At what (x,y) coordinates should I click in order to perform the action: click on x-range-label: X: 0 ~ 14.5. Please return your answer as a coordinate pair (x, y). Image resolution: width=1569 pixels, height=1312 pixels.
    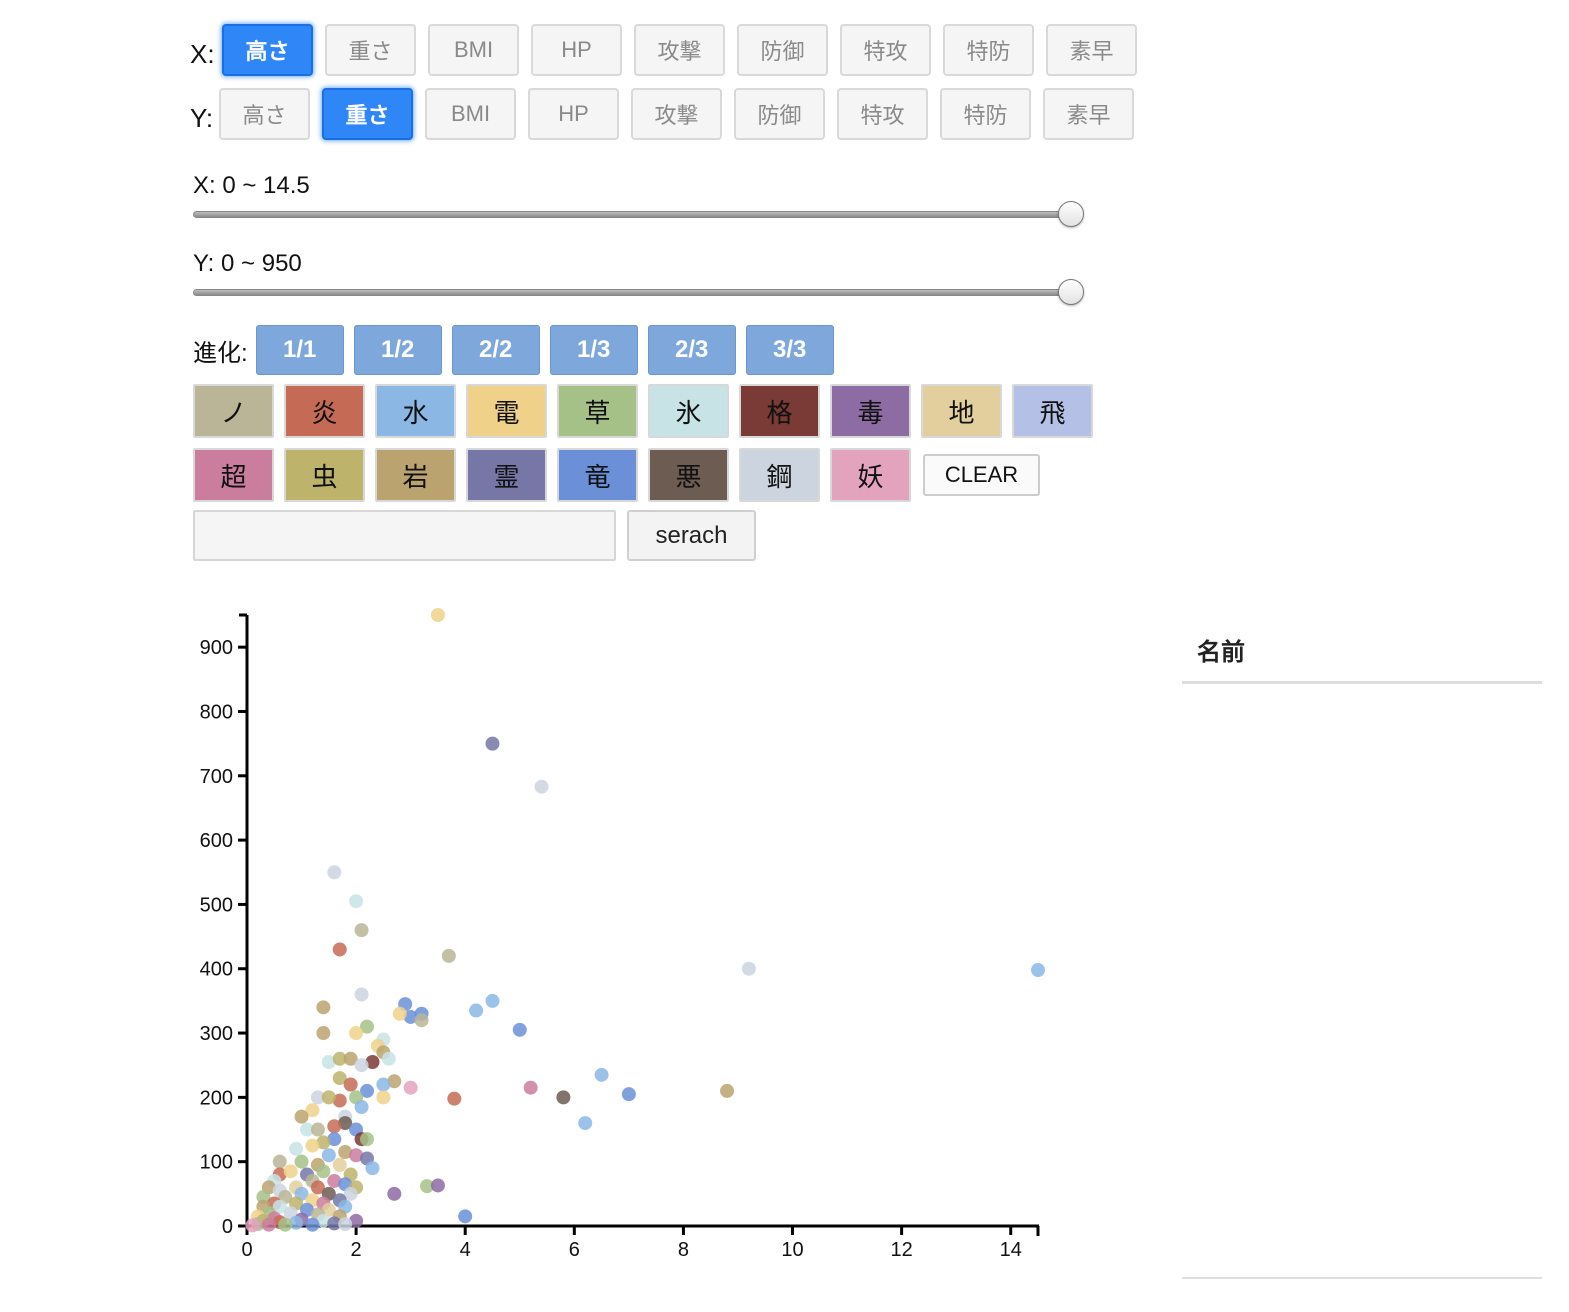
    Looking at the image, I should click on (251, 185).